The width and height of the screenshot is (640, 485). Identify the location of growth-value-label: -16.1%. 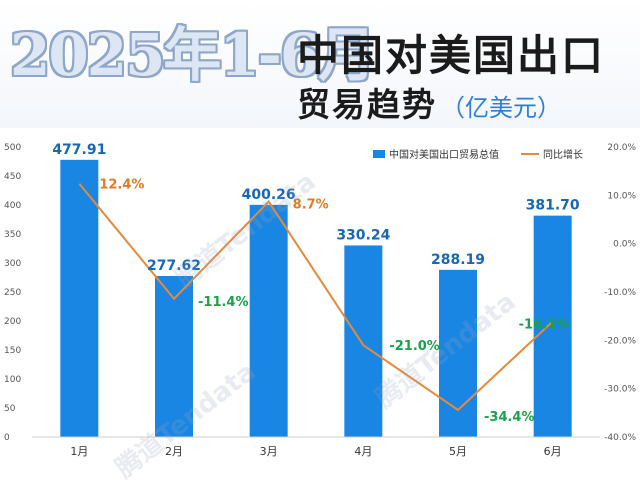
(544, 324).